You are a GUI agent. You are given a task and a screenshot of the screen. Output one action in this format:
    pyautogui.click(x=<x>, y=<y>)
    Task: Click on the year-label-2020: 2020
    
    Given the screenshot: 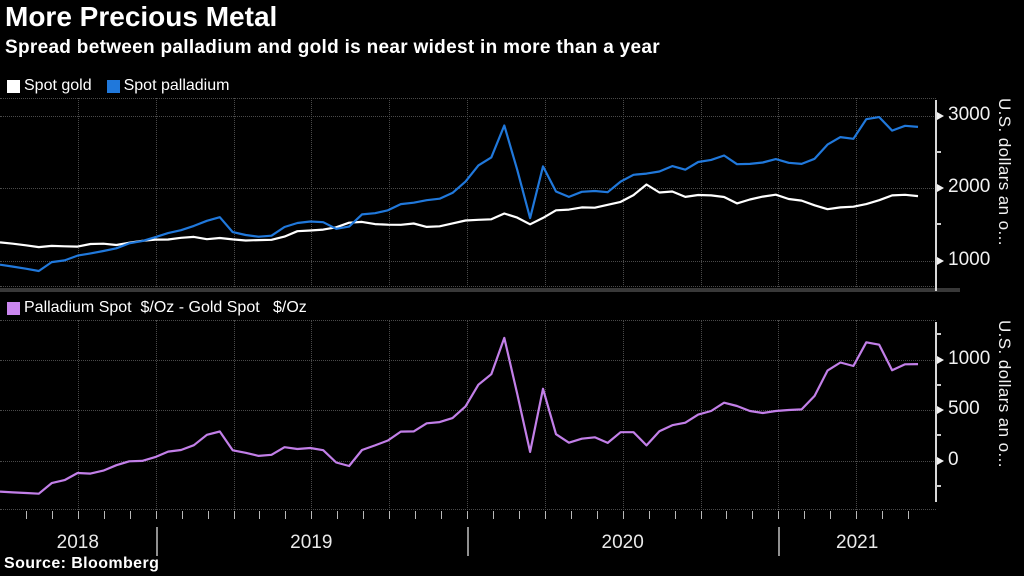 What is the action you would take?
    pyautogui.click(x=622, y=542)
    